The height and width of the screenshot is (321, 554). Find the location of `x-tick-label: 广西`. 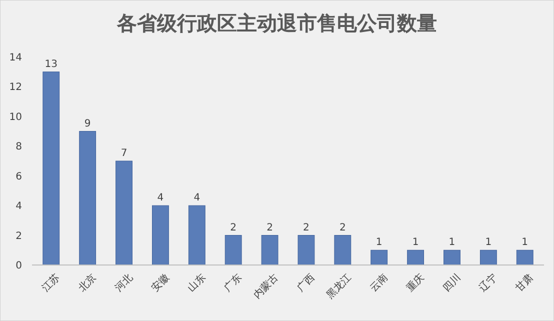

x-tick-label: 广西 is located at coordinates (306, 283).